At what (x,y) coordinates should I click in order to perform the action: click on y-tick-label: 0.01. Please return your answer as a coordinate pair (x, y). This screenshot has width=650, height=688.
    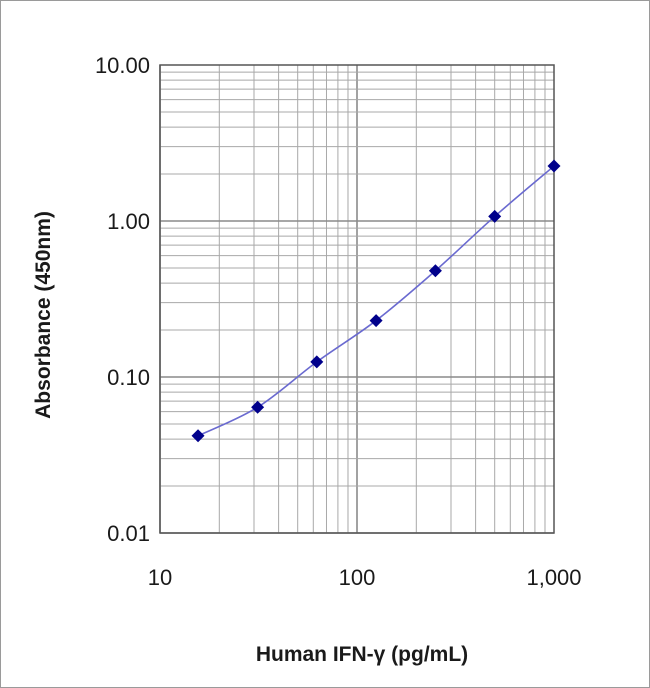
    Looking at the image, I should click on (128, 533).